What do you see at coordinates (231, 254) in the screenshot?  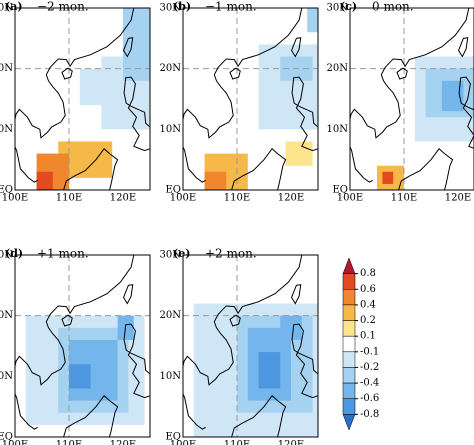 I see `panel-title: +2 mon.` at bounding box center [231, 254].